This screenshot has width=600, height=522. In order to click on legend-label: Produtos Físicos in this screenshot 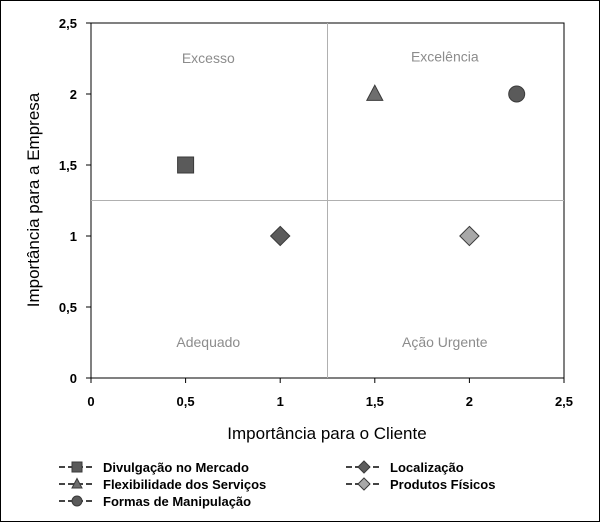, I will do `click(442, 484)`.